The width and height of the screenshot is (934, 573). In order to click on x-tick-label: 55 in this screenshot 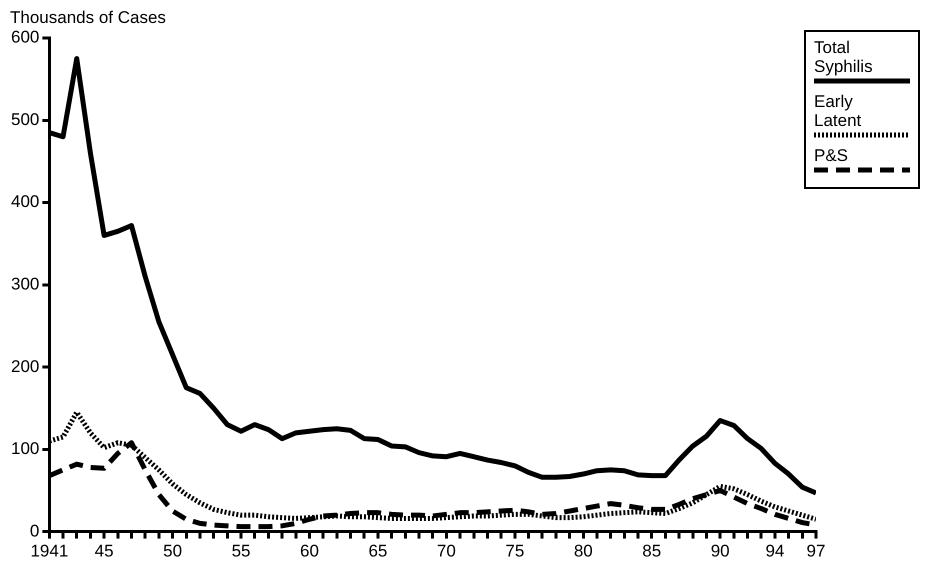, I will do `click(241, 550)`.